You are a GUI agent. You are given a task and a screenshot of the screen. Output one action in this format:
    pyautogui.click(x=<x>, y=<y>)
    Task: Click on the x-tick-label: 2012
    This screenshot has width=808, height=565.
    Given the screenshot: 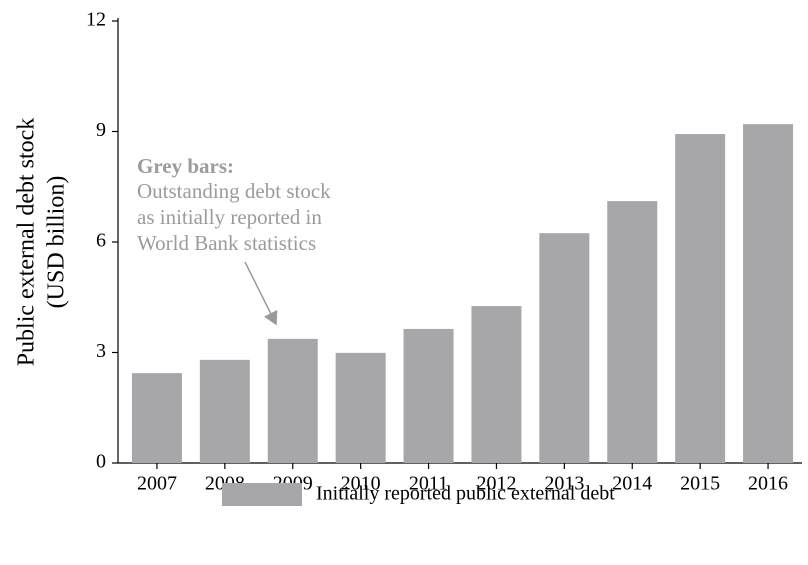 What is the action you would take?
    pyautogui.click(x=496, y=484)
    